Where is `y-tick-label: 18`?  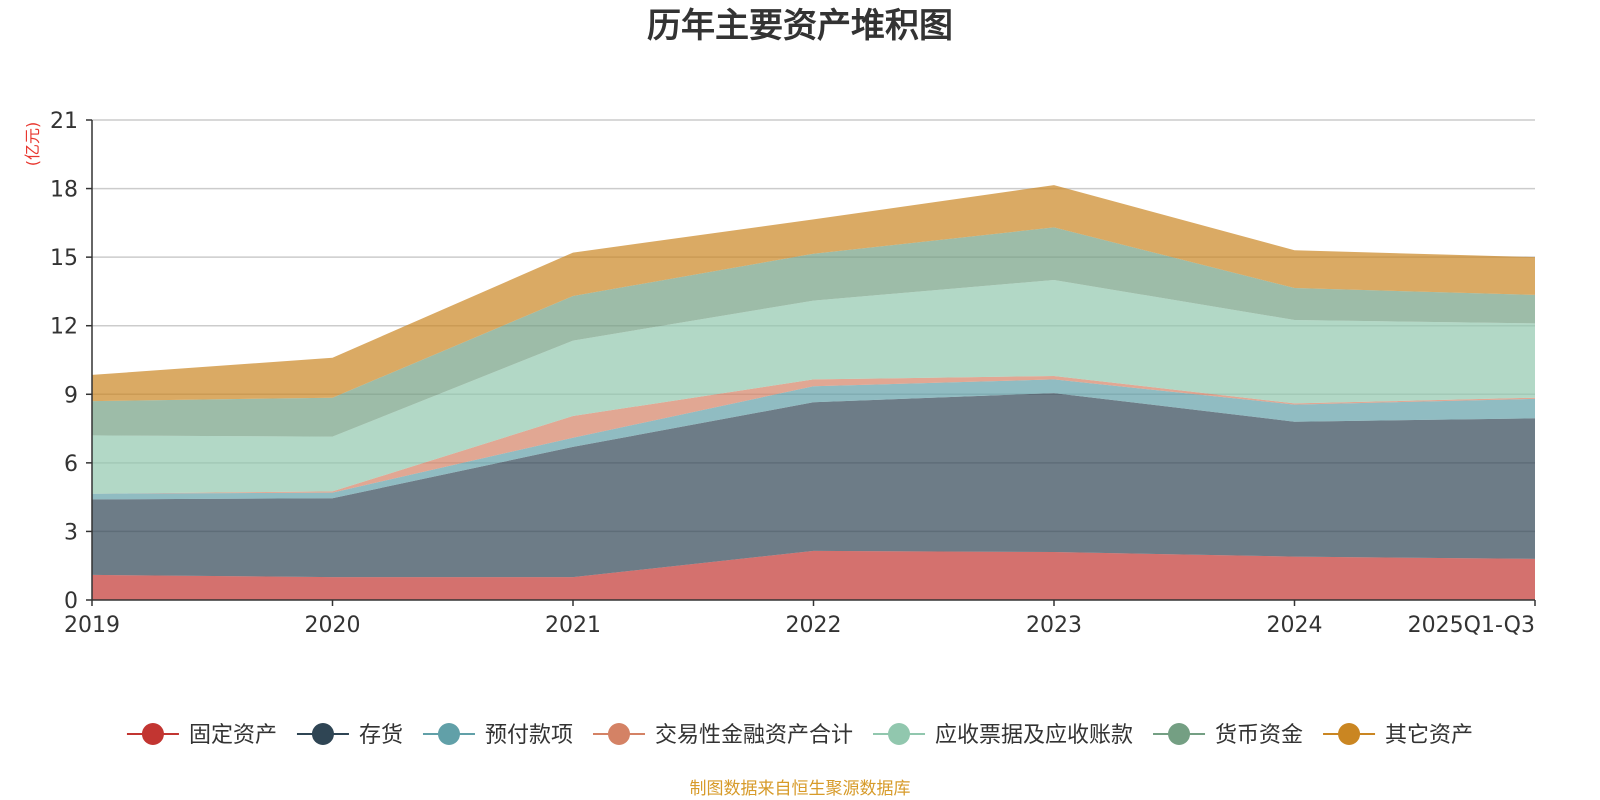
y-tick-label: 18 is located at coordinates (64, 190).